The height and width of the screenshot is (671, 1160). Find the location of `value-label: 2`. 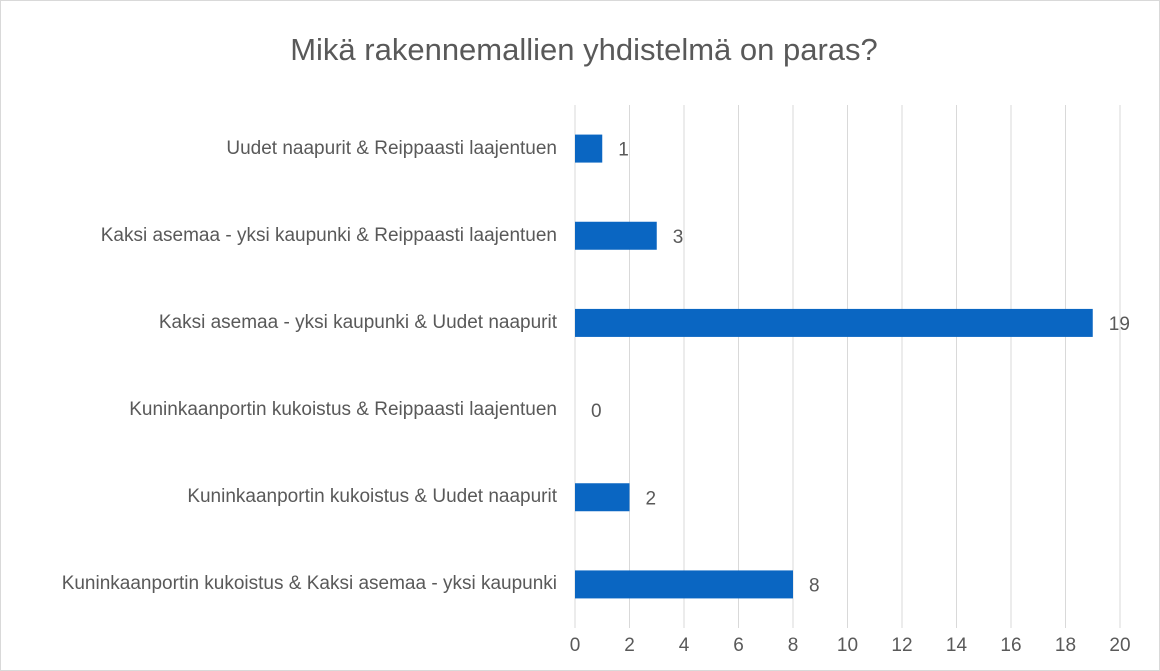

value-label: 2 is located at coordinates (651, 498).